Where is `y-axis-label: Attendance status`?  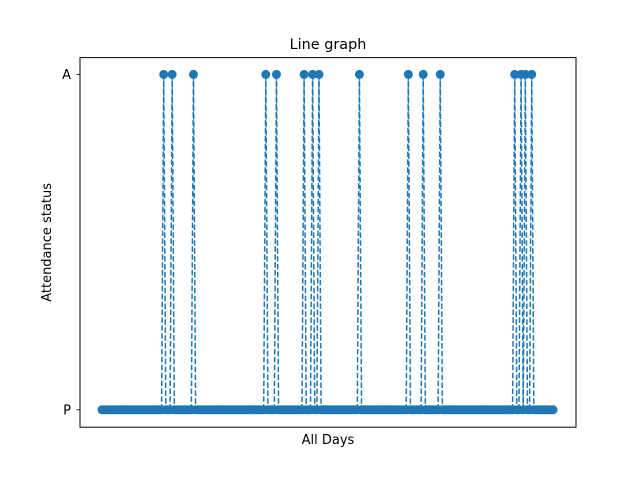 y-axis-label: Attendance status is located at coordinates (47, 242).